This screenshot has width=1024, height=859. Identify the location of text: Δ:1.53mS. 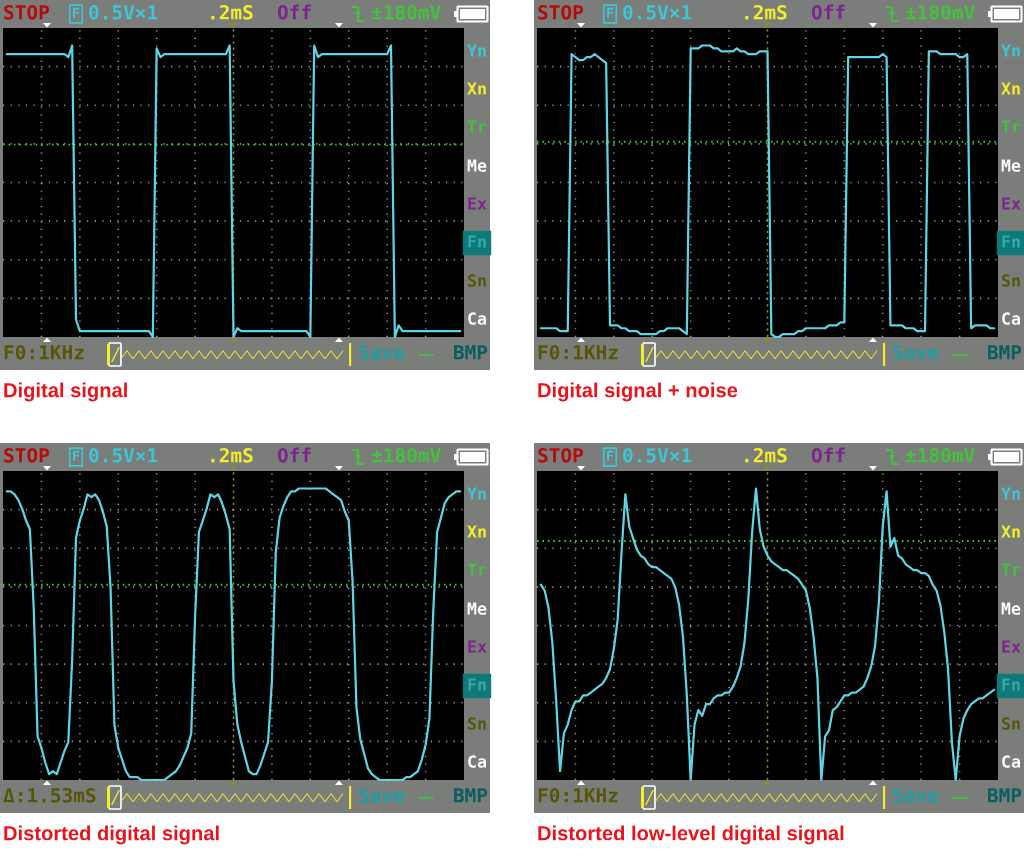
(49, 795).